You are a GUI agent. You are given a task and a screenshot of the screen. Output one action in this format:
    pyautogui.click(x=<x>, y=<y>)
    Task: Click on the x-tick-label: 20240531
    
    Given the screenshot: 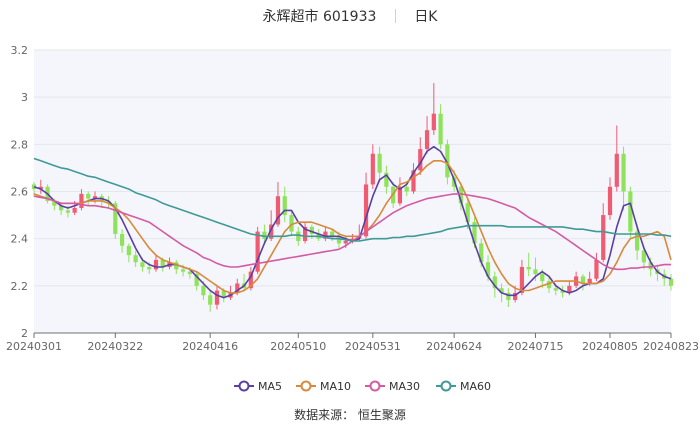 What is the action you would take?
    pyautogui.click(x=373, y=346)
    